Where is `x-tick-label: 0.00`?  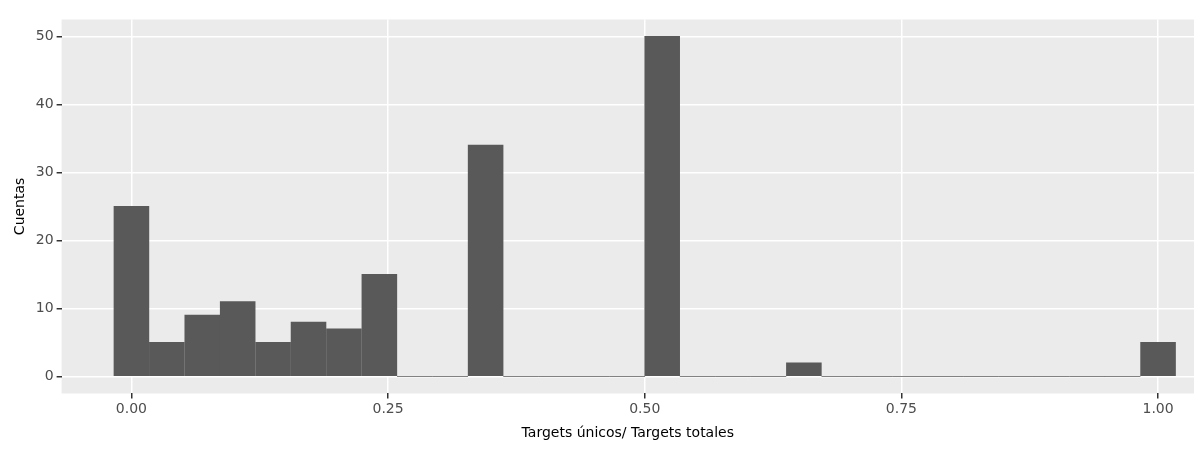 x-tick-label: 0.00 is located at coordinates (131, 408).